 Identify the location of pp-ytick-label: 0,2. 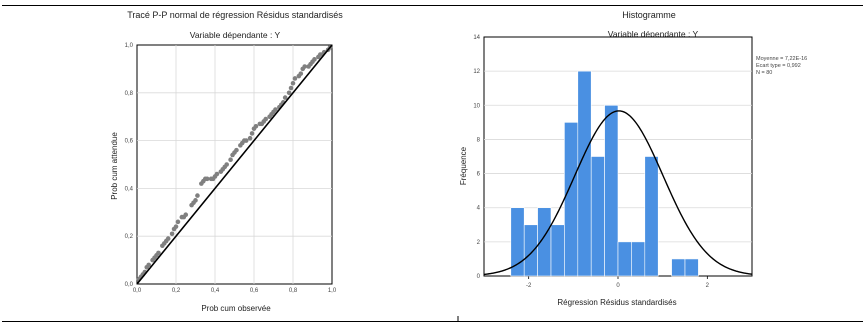
(129, 237).